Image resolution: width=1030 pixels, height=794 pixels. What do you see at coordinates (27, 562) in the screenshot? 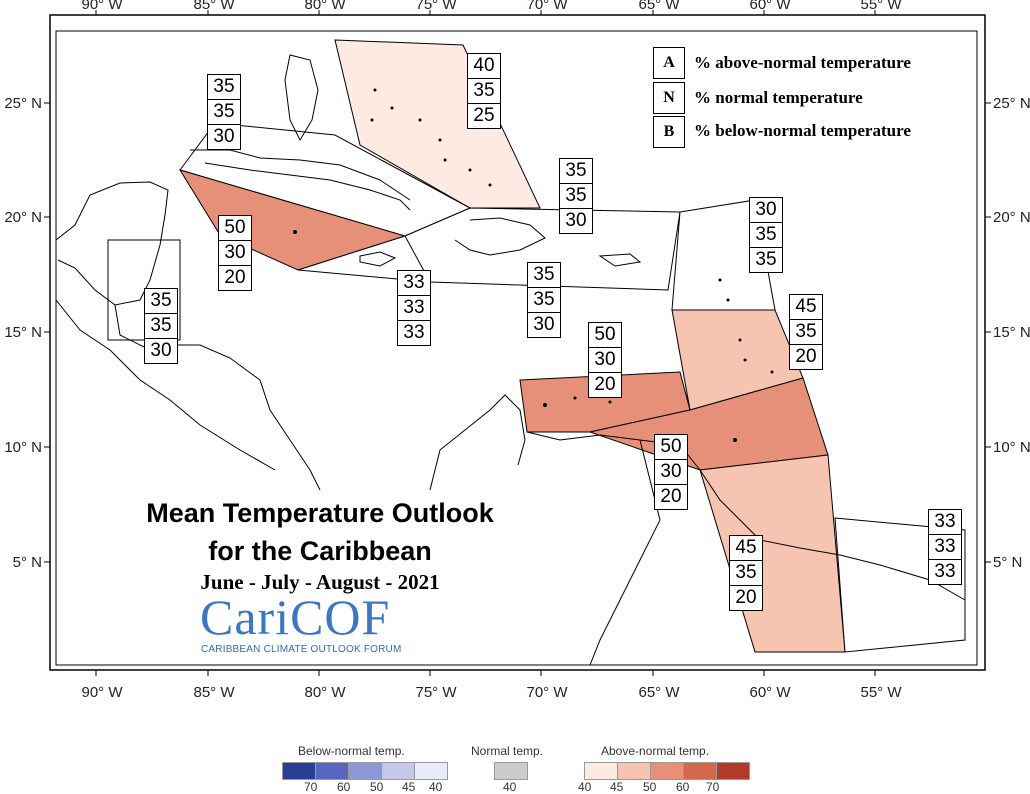
I see `lat-label-left: 5° N` at bounding box center [27, 562].